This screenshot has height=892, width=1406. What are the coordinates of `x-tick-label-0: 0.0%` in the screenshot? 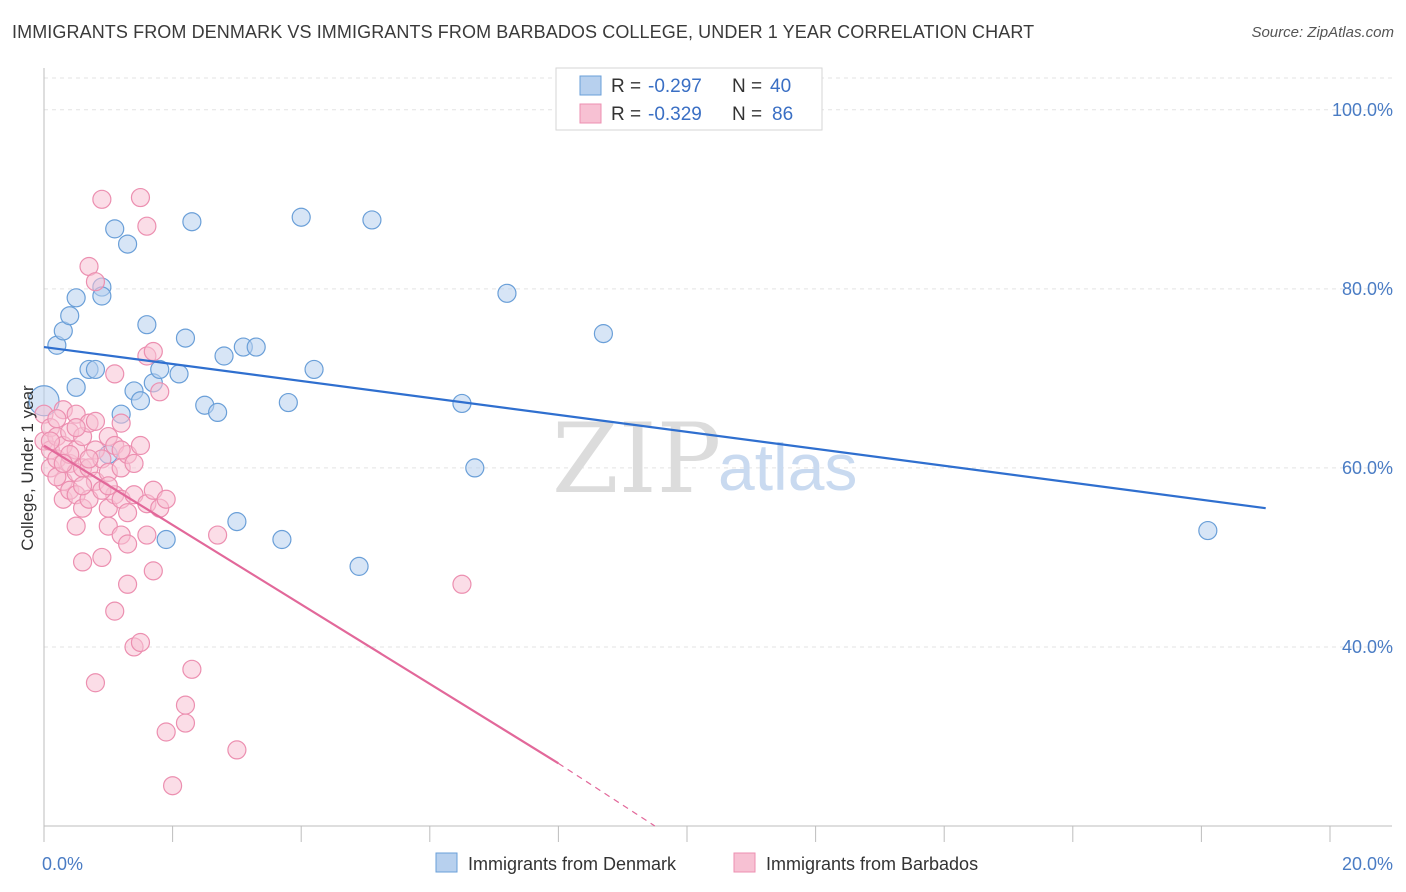 It's located at (62, 864).